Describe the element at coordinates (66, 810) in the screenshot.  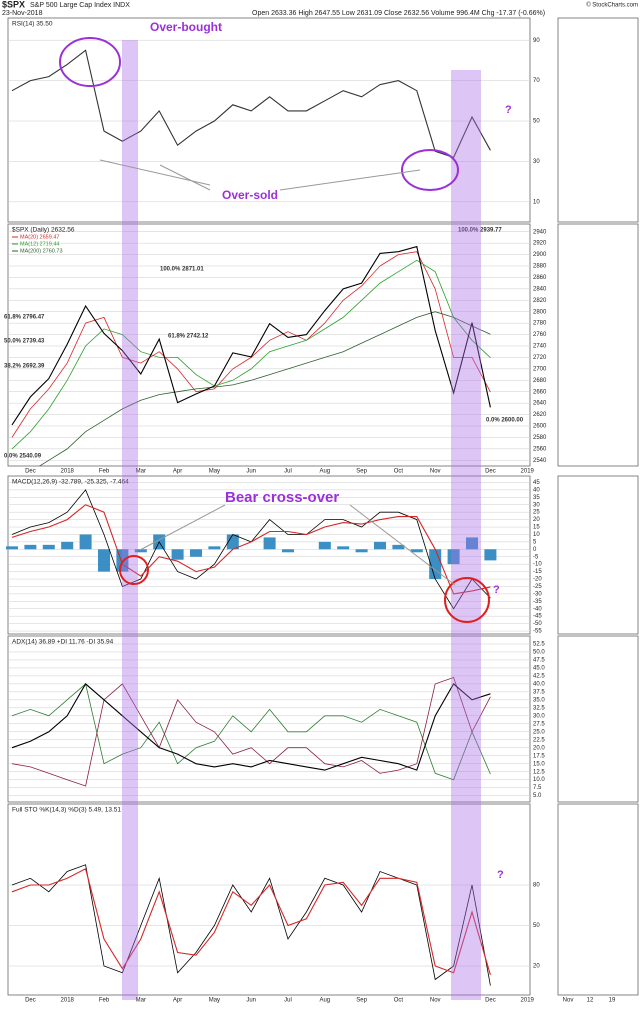
I see `panel-title: Full STO %K(14,3) %D(3) 5.49, 13.51` at that location.